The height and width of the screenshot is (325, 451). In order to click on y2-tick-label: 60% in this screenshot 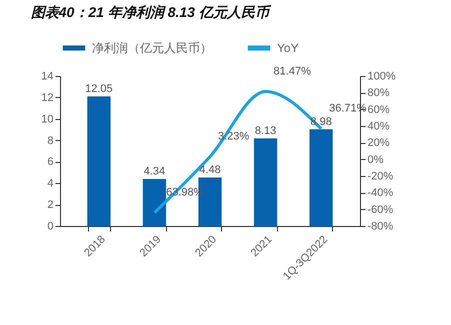, I will do `click(379, 110)`.